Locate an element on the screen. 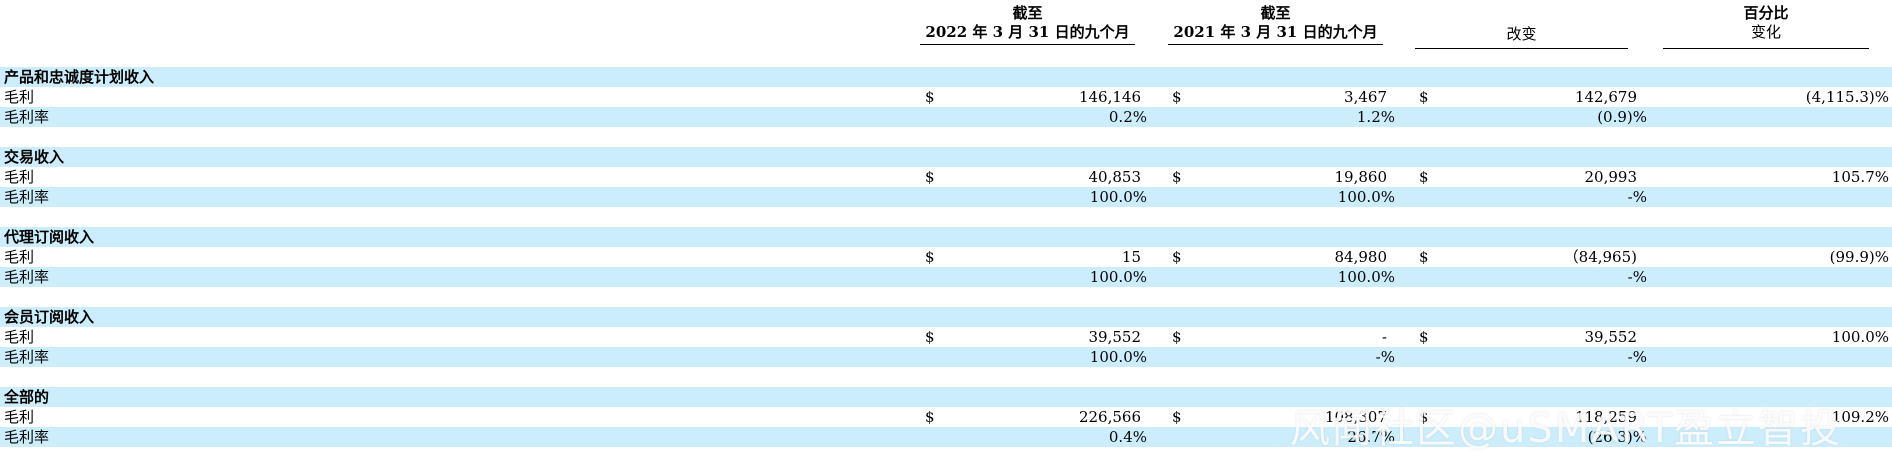 The image size is (1892, 461). header-col-2022: 截至 2022 年 3 月 31 日的九个月 is located at coordinates (1027, 24).